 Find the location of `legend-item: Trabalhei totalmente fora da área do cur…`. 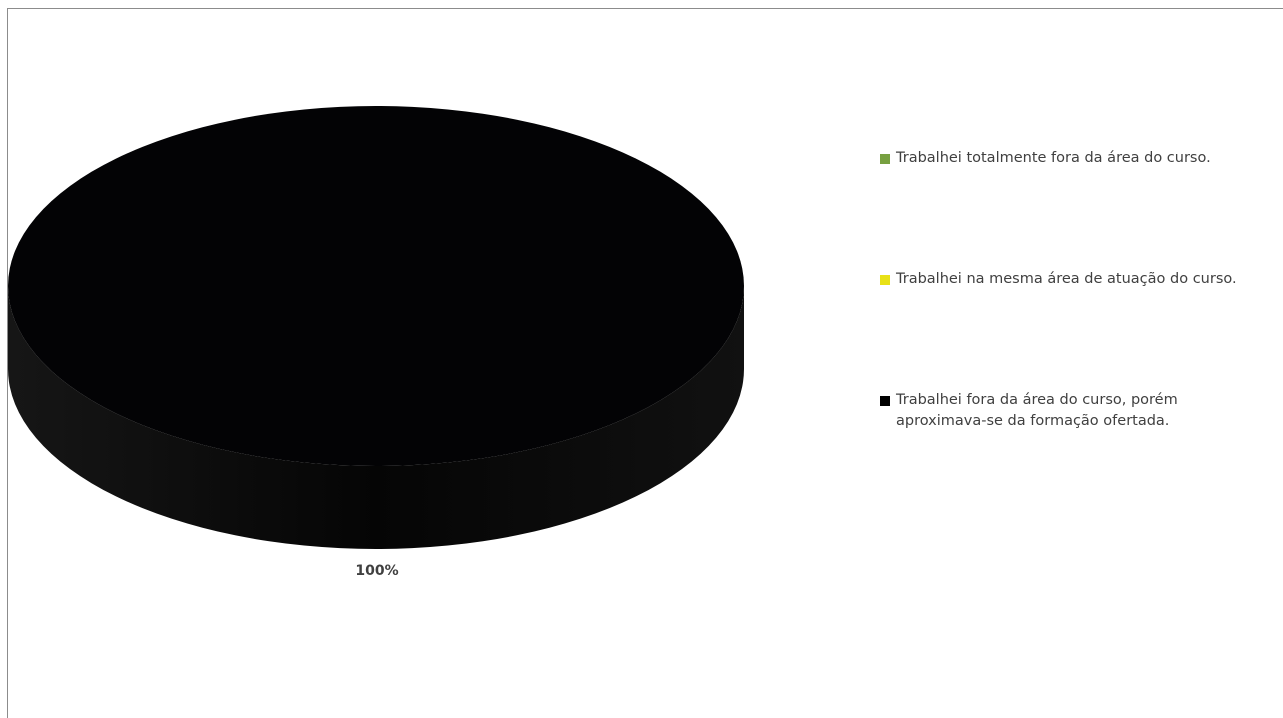

legend-item: Trabalhei totalmente fora da área do cur… is located at coordinates (1078, 158).